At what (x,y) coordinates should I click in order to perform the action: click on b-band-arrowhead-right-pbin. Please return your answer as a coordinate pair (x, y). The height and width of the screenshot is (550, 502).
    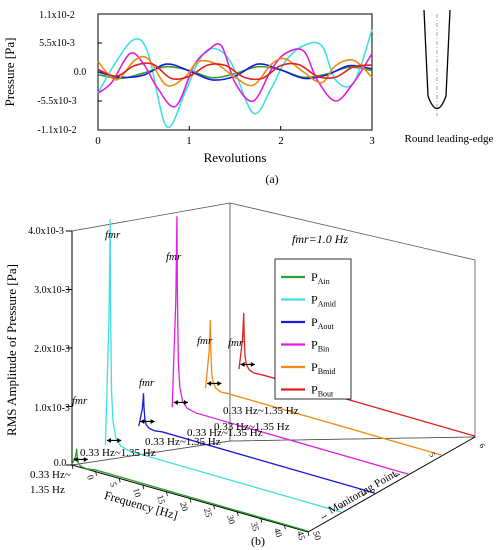
    Looking at the image, I should click on (186, 402).